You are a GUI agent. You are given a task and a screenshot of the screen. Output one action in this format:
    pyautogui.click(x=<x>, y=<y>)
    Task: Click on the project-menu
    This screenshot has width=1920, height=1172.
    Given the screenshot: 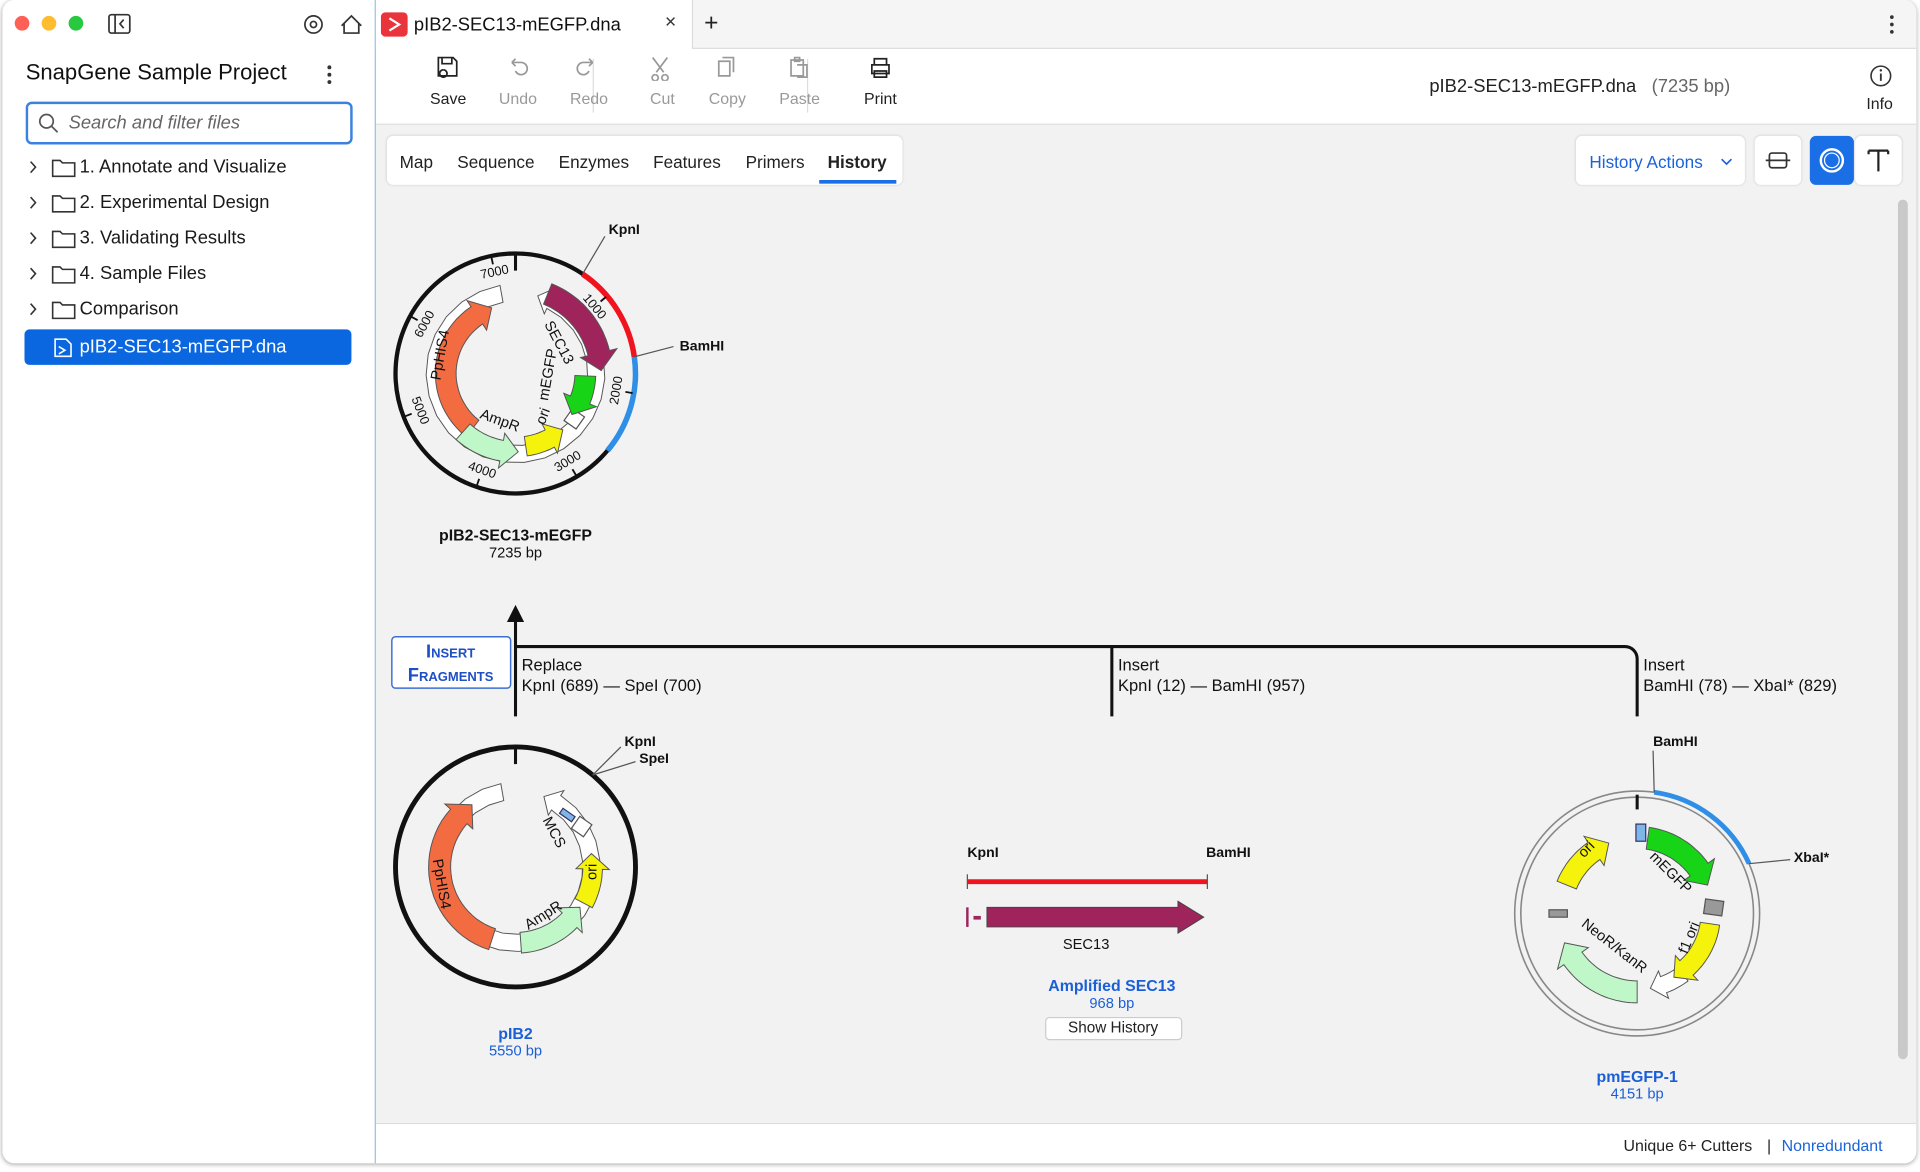 What is the action you would take?
    pyautogui.click(x=329, y=74)
    